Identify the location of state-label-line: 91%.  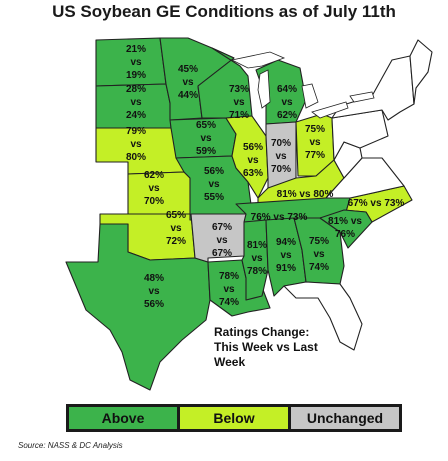
(286, 268).